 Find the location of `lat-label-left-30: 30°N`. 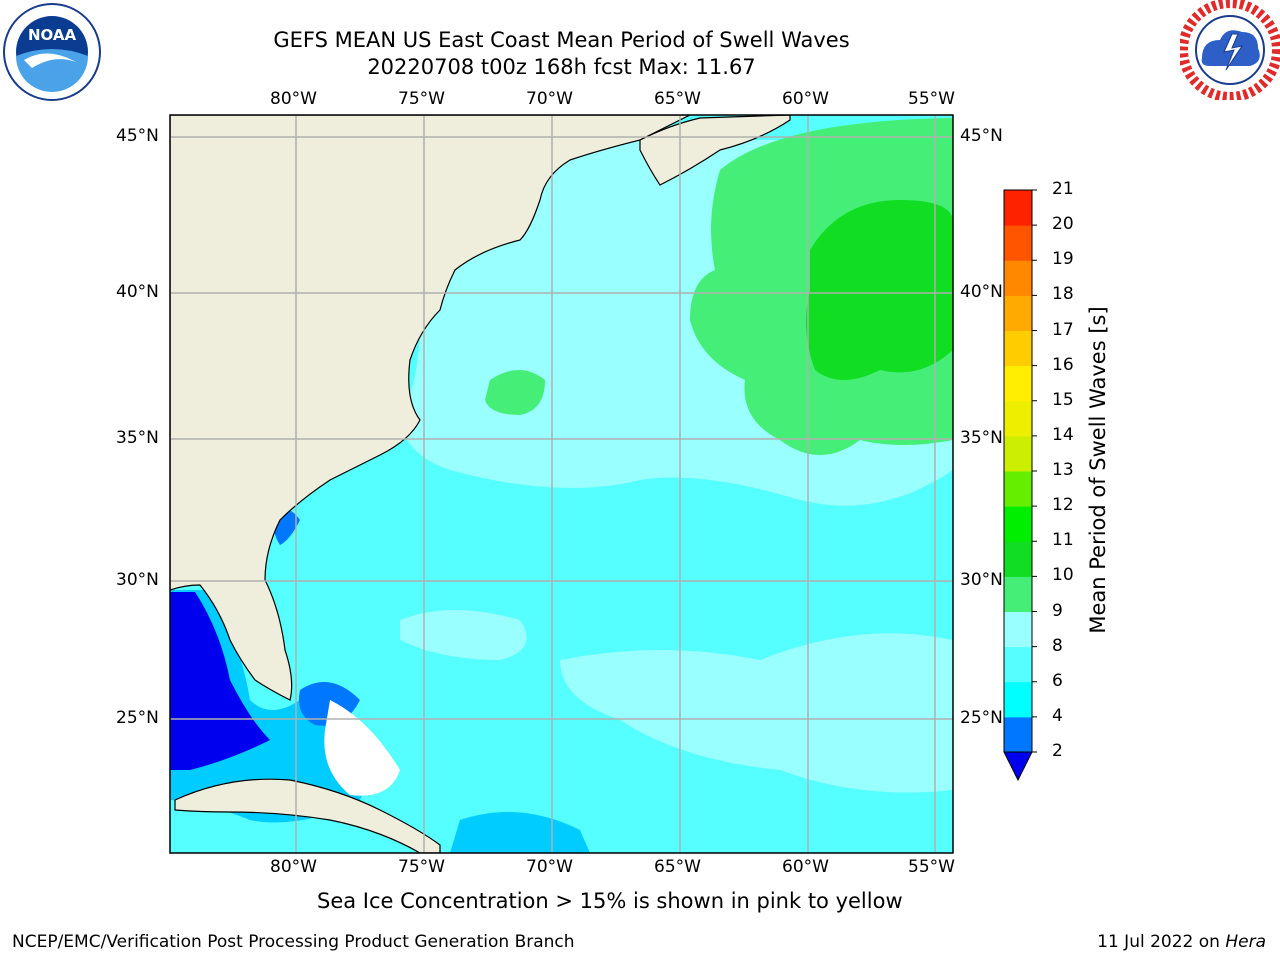

lat-label-left-30: 30°N is located at coordinates (137, 580).